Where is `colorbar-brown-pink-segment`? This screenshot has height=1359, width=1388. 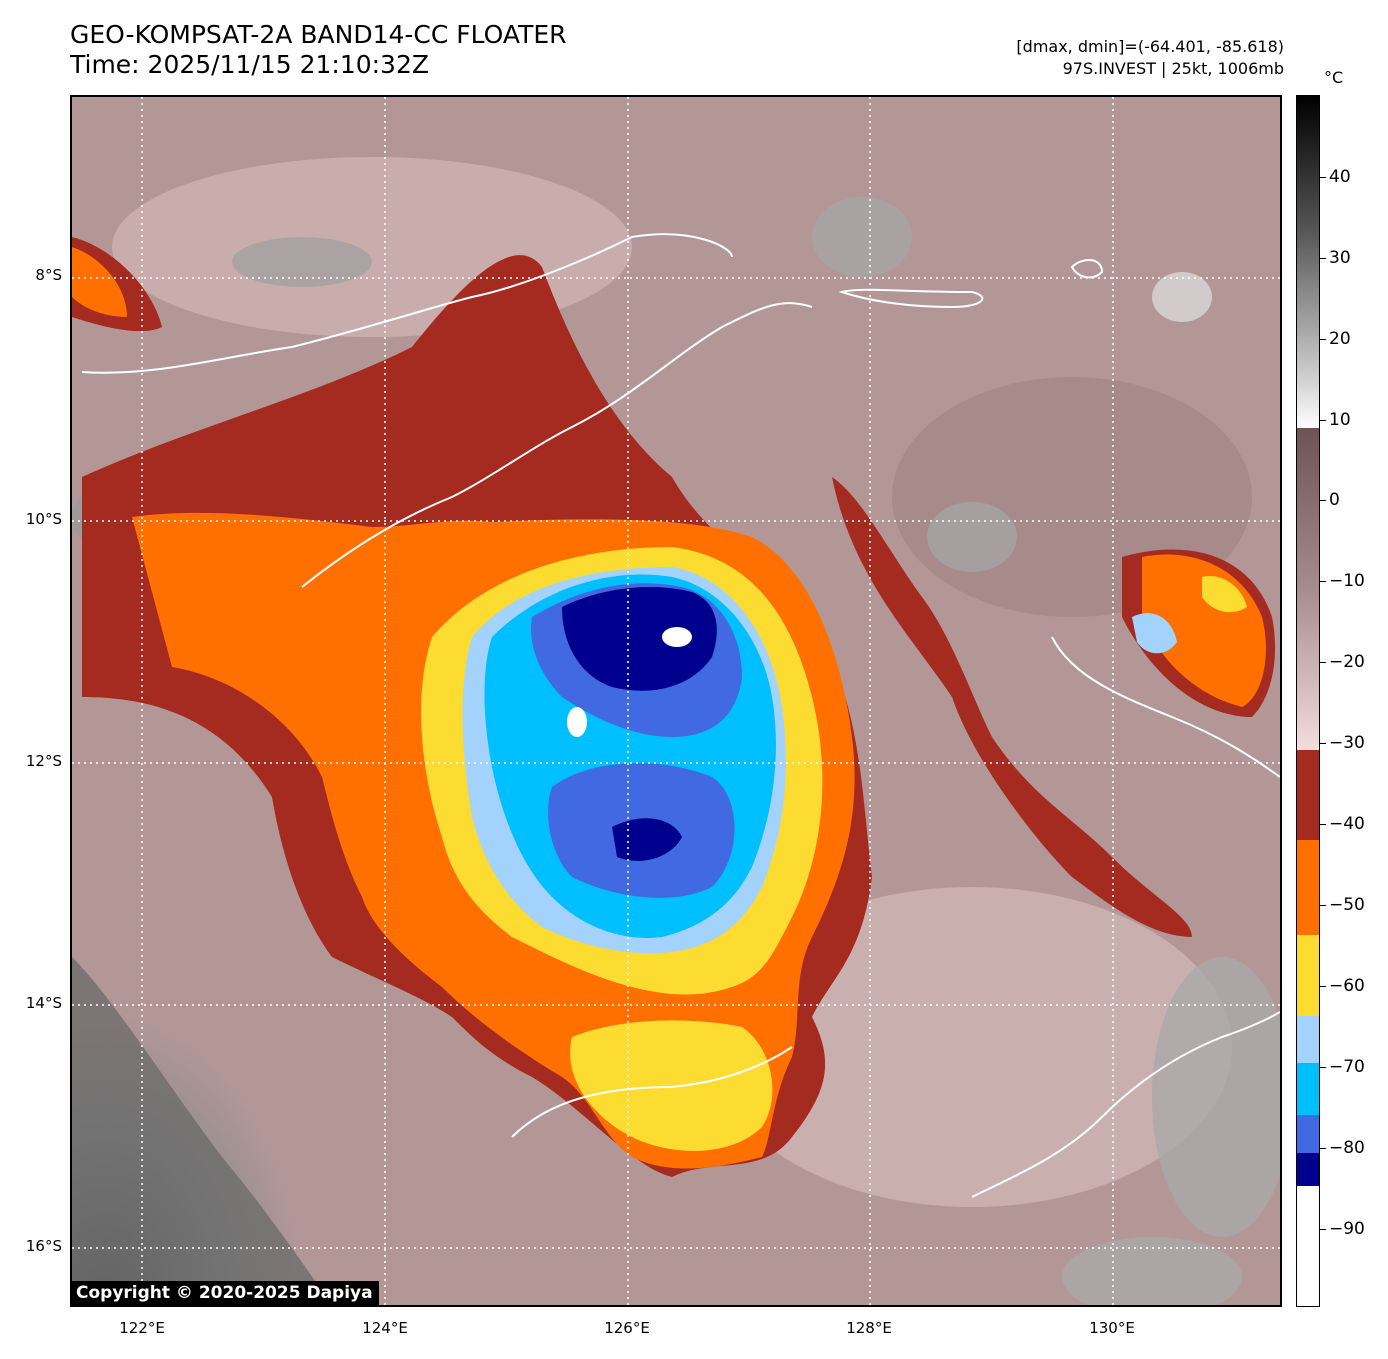 colorbar-brown-pink-segment is located at coordinates (1308, 589).